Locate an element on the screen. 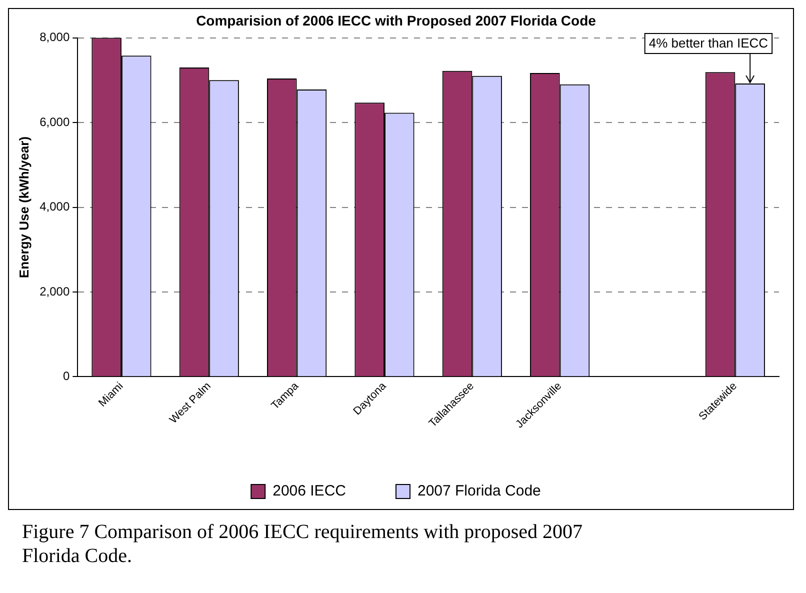 The image size is (806, 593). y-tick-label: 4,000 is located at coordinates (55, 207).